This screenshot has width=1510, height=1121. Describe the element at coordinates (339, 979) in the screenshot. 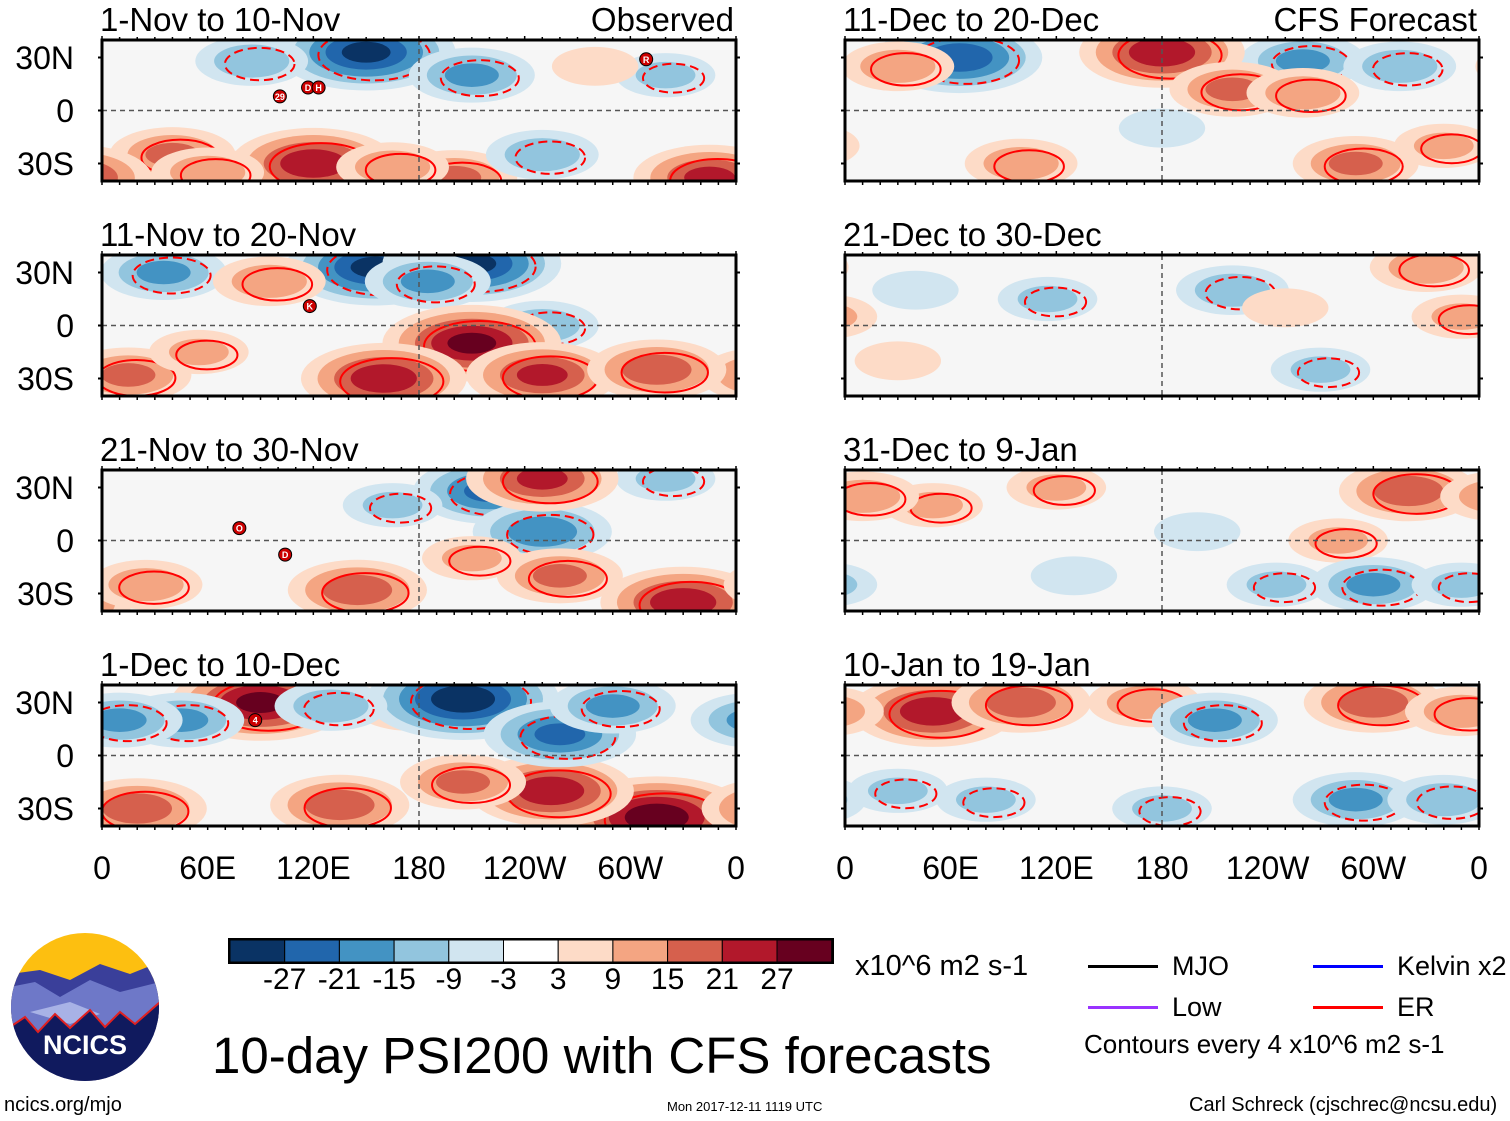

I see `colorbar-tick-label: -21` at that location.